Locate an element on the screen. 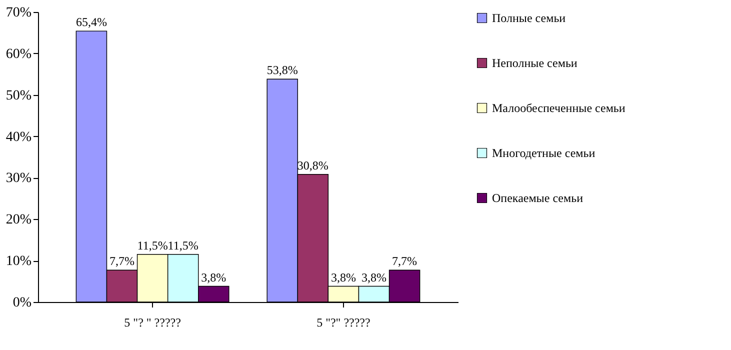  y-tick-label: 50% is located at coordinates (19, 96).